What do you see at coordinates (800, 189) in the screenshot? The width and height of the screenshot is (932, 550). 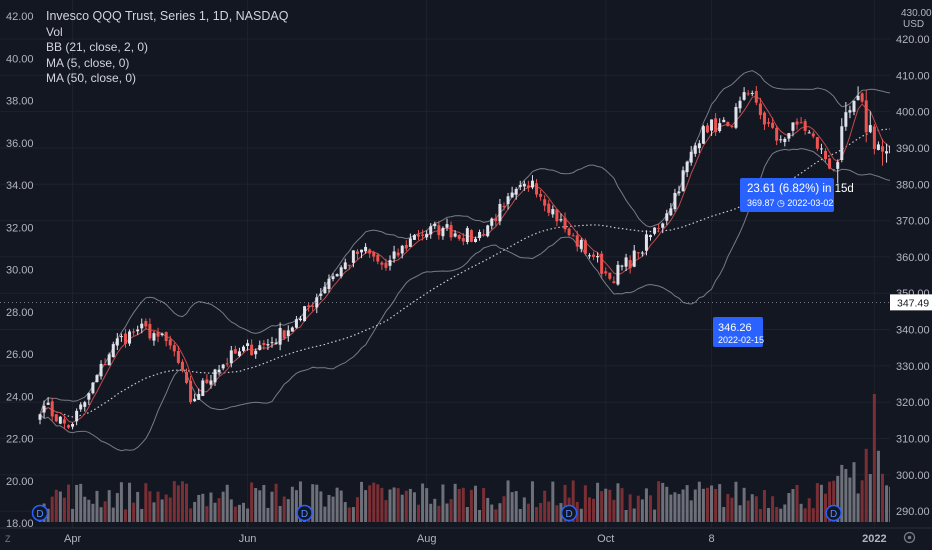 I see `projection-change-label: 23.61 (6.82%) in 15d` at bounding box center [800, 189].